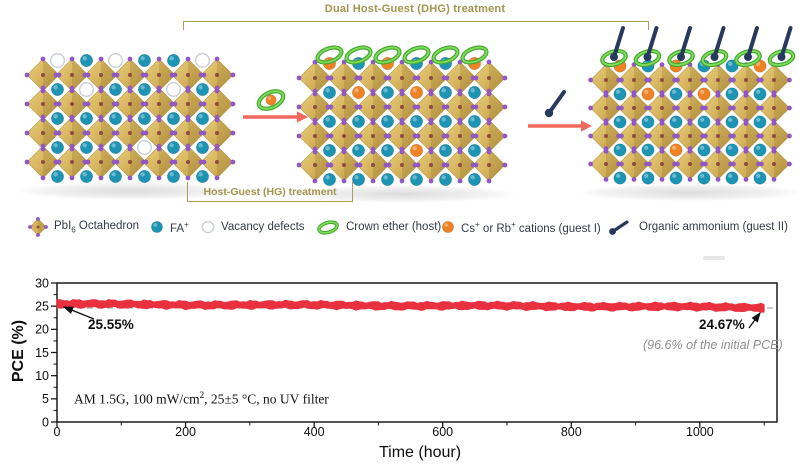  I want to click on legend-label: Cs+ or Rb+ cations (guest I), so click(531, 227).